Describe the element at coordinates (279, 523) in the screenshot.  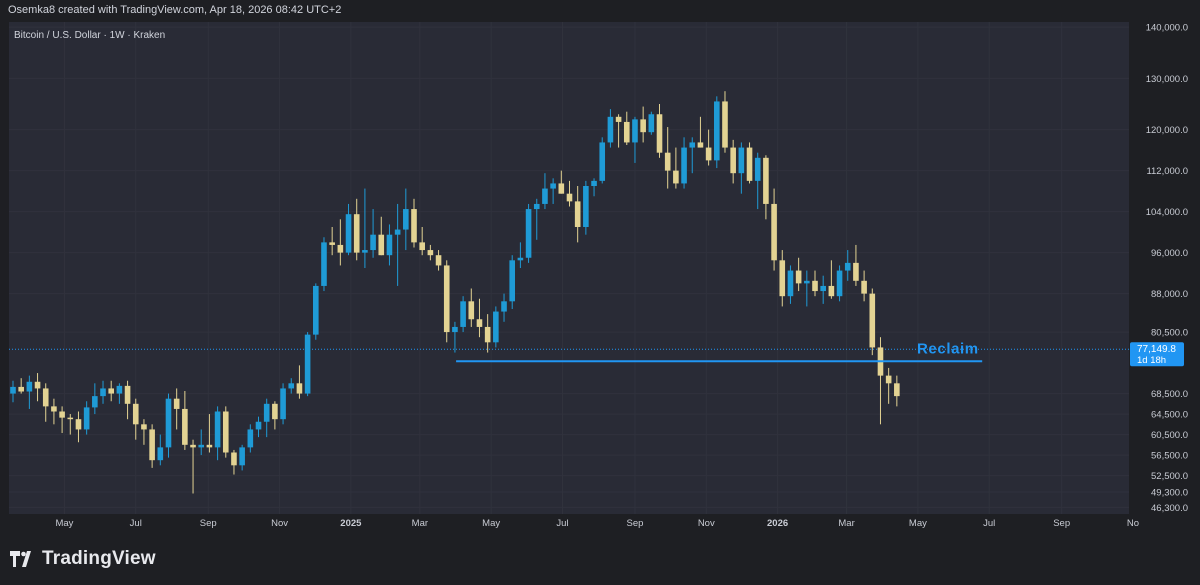
I see `x-axis-tick-label: Nov` at that location.